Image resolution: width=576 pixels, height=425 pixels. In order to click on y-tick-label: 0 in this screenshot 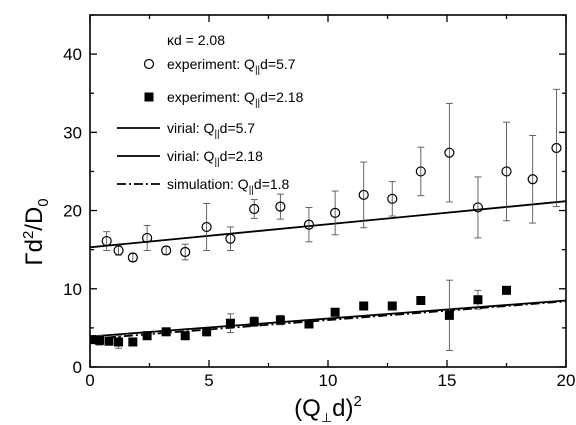, I will do `click(77, 367)`.